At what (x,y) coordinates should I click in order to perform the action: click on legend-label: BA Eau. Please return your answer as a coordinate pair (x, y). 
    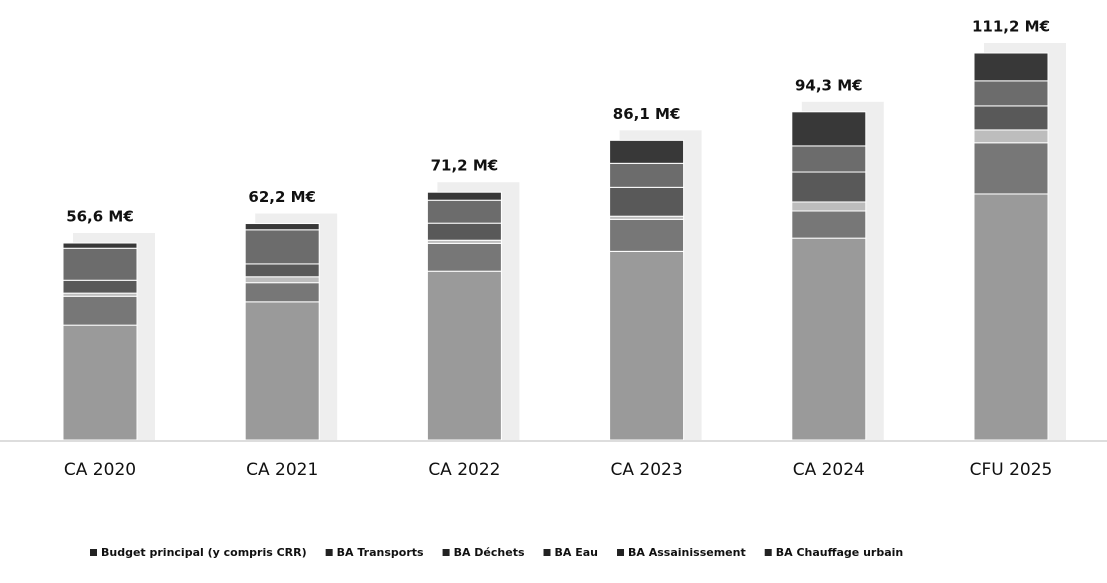
    Looking at the image, I should click on (577, 552).